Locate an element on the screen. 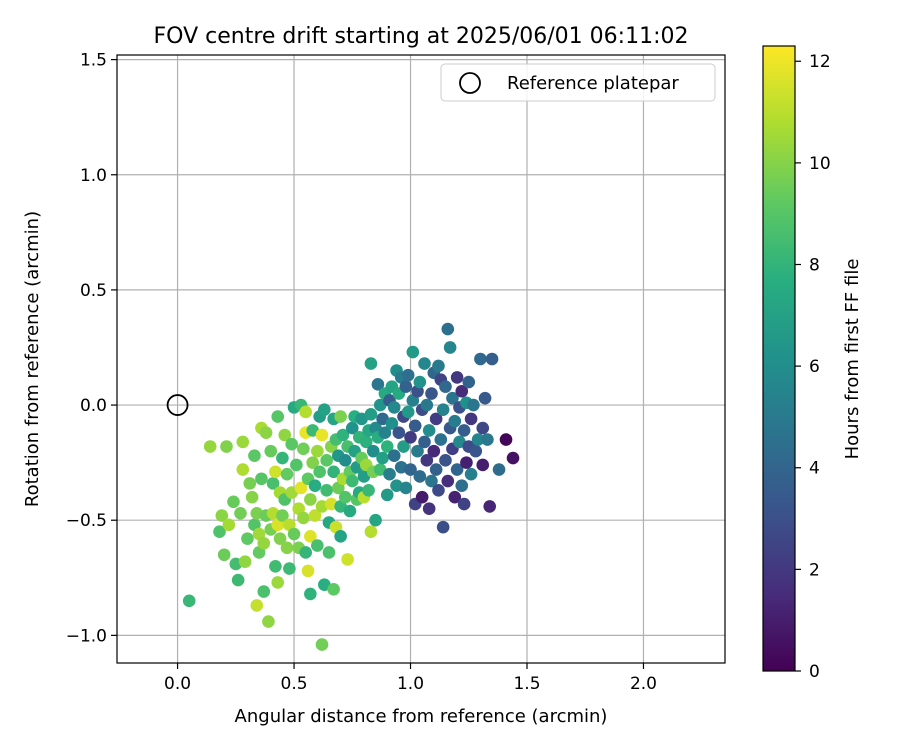 The image size is (900, 750). colorbar-tick-label: 8 is located at coordinates (814, 265).